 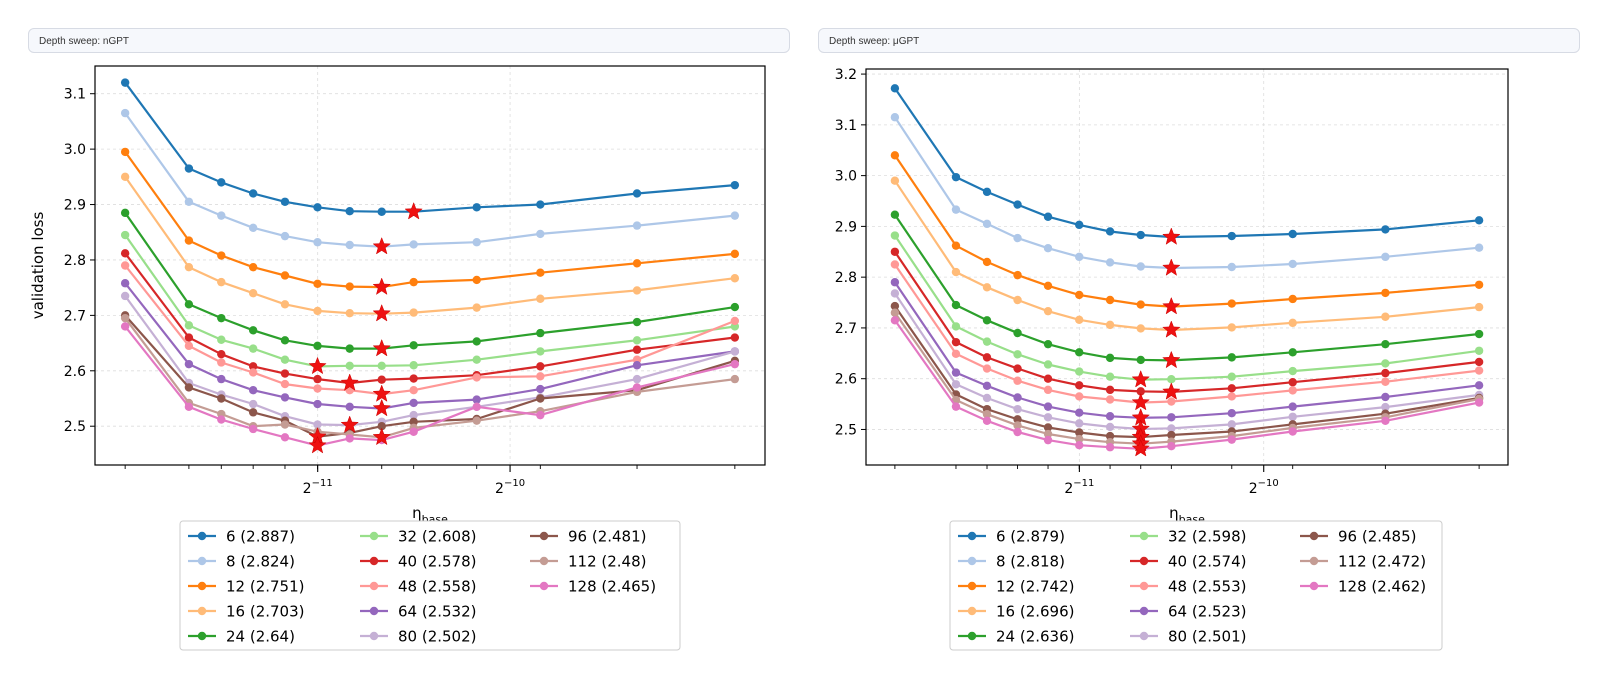 I want to click on y-tick-label: 3.2, so click(x=846, y=75).